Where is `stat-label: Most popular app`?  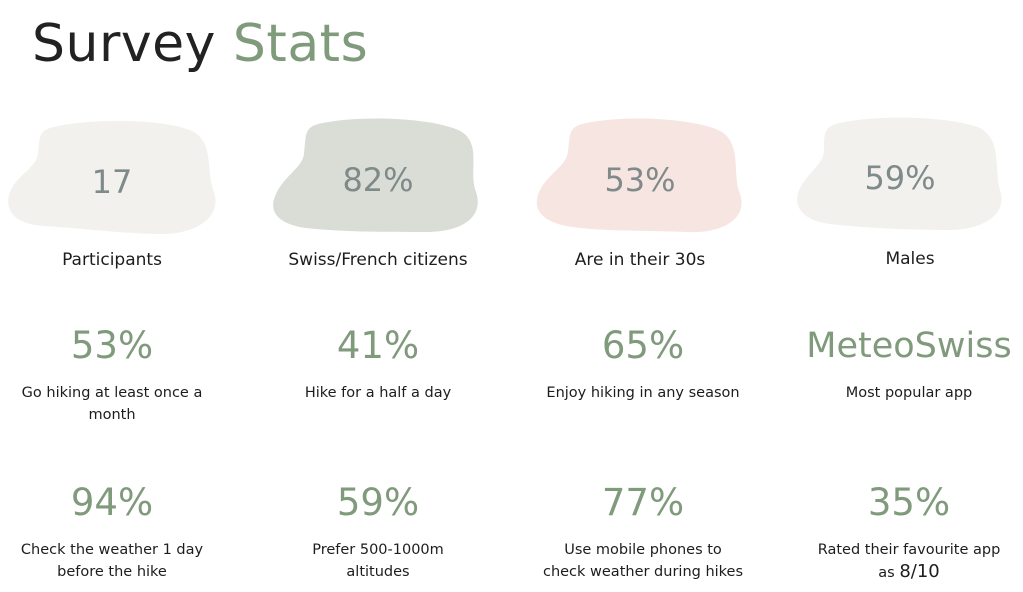 stat-label: Most popular app is located at coordinates (909, 393).